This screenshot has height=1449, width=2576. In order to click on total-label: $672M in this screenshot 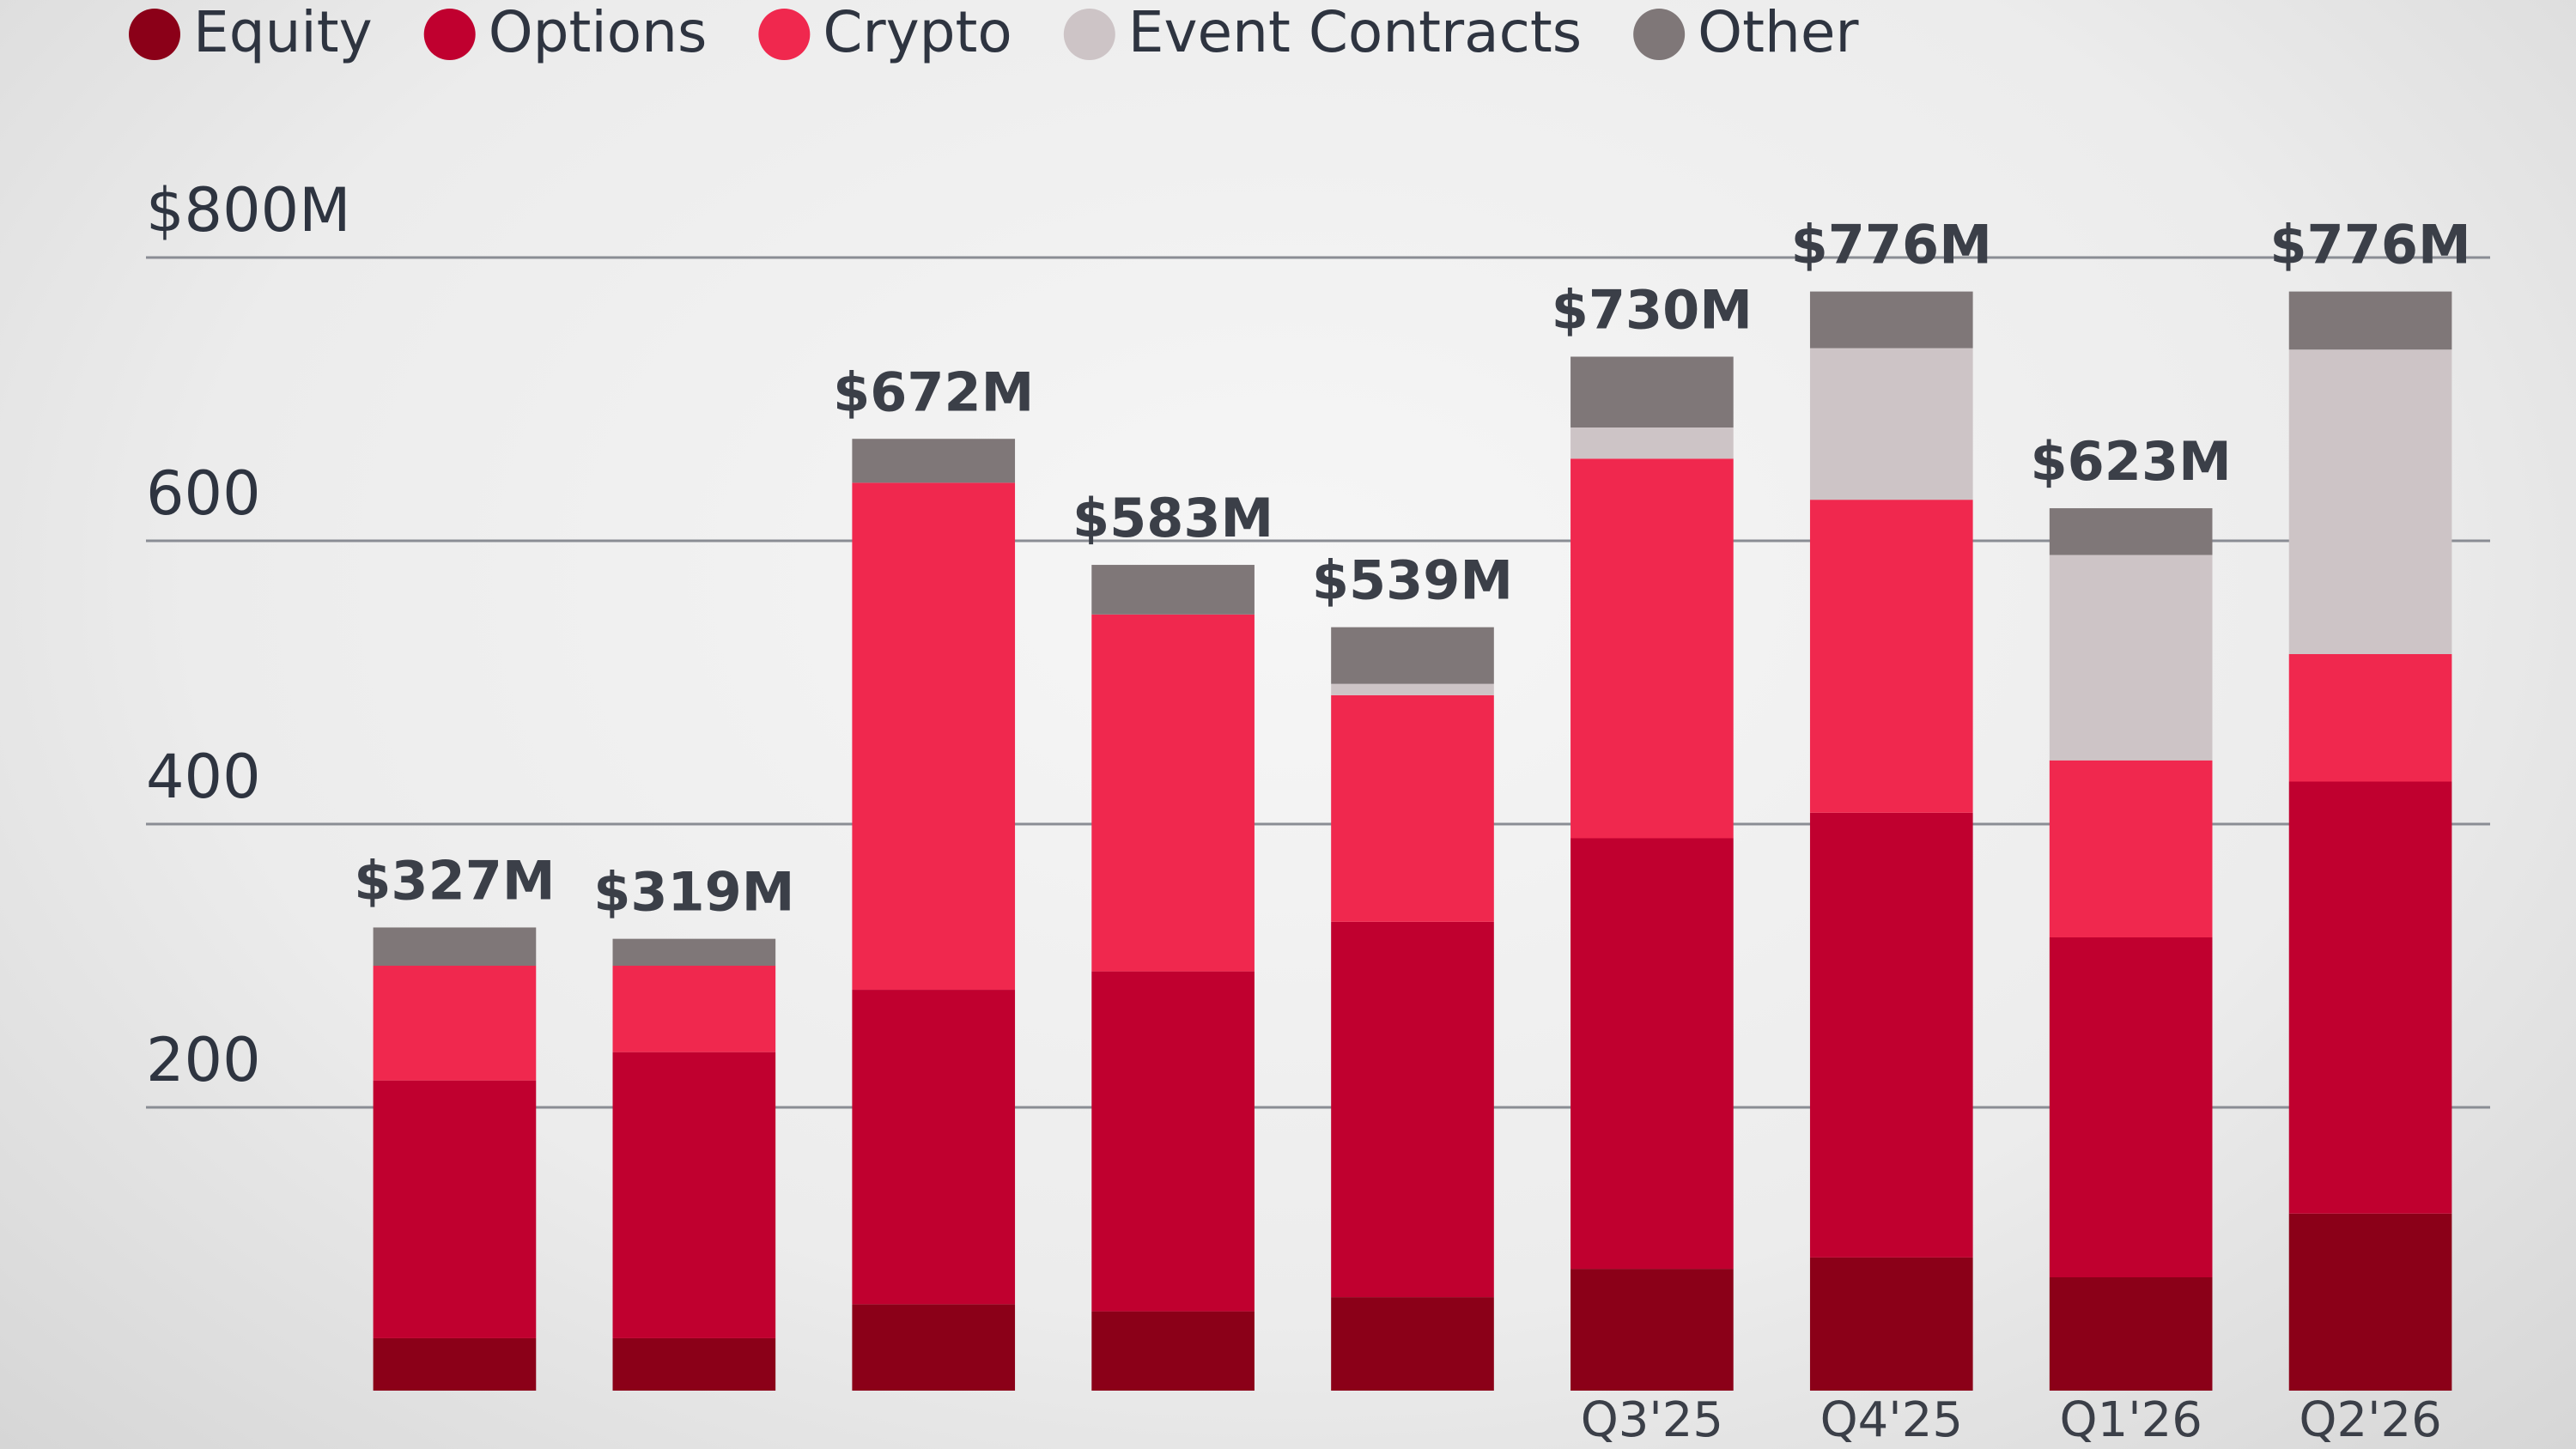, I will do `click(933, 392)`.